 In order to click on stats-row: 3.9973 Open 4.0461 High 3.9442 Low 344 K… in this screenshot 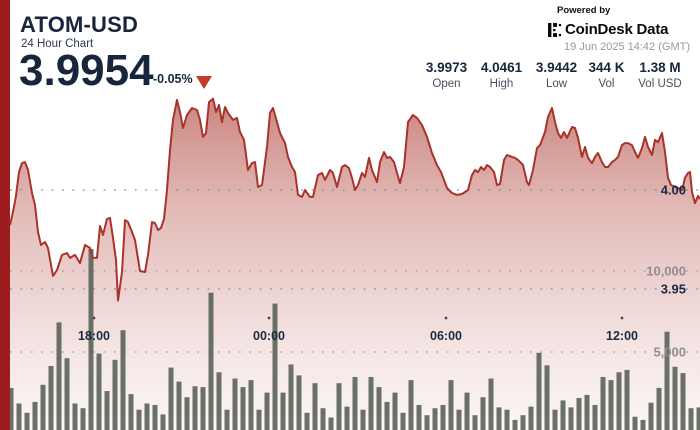, I will do `click(555, 75)`.